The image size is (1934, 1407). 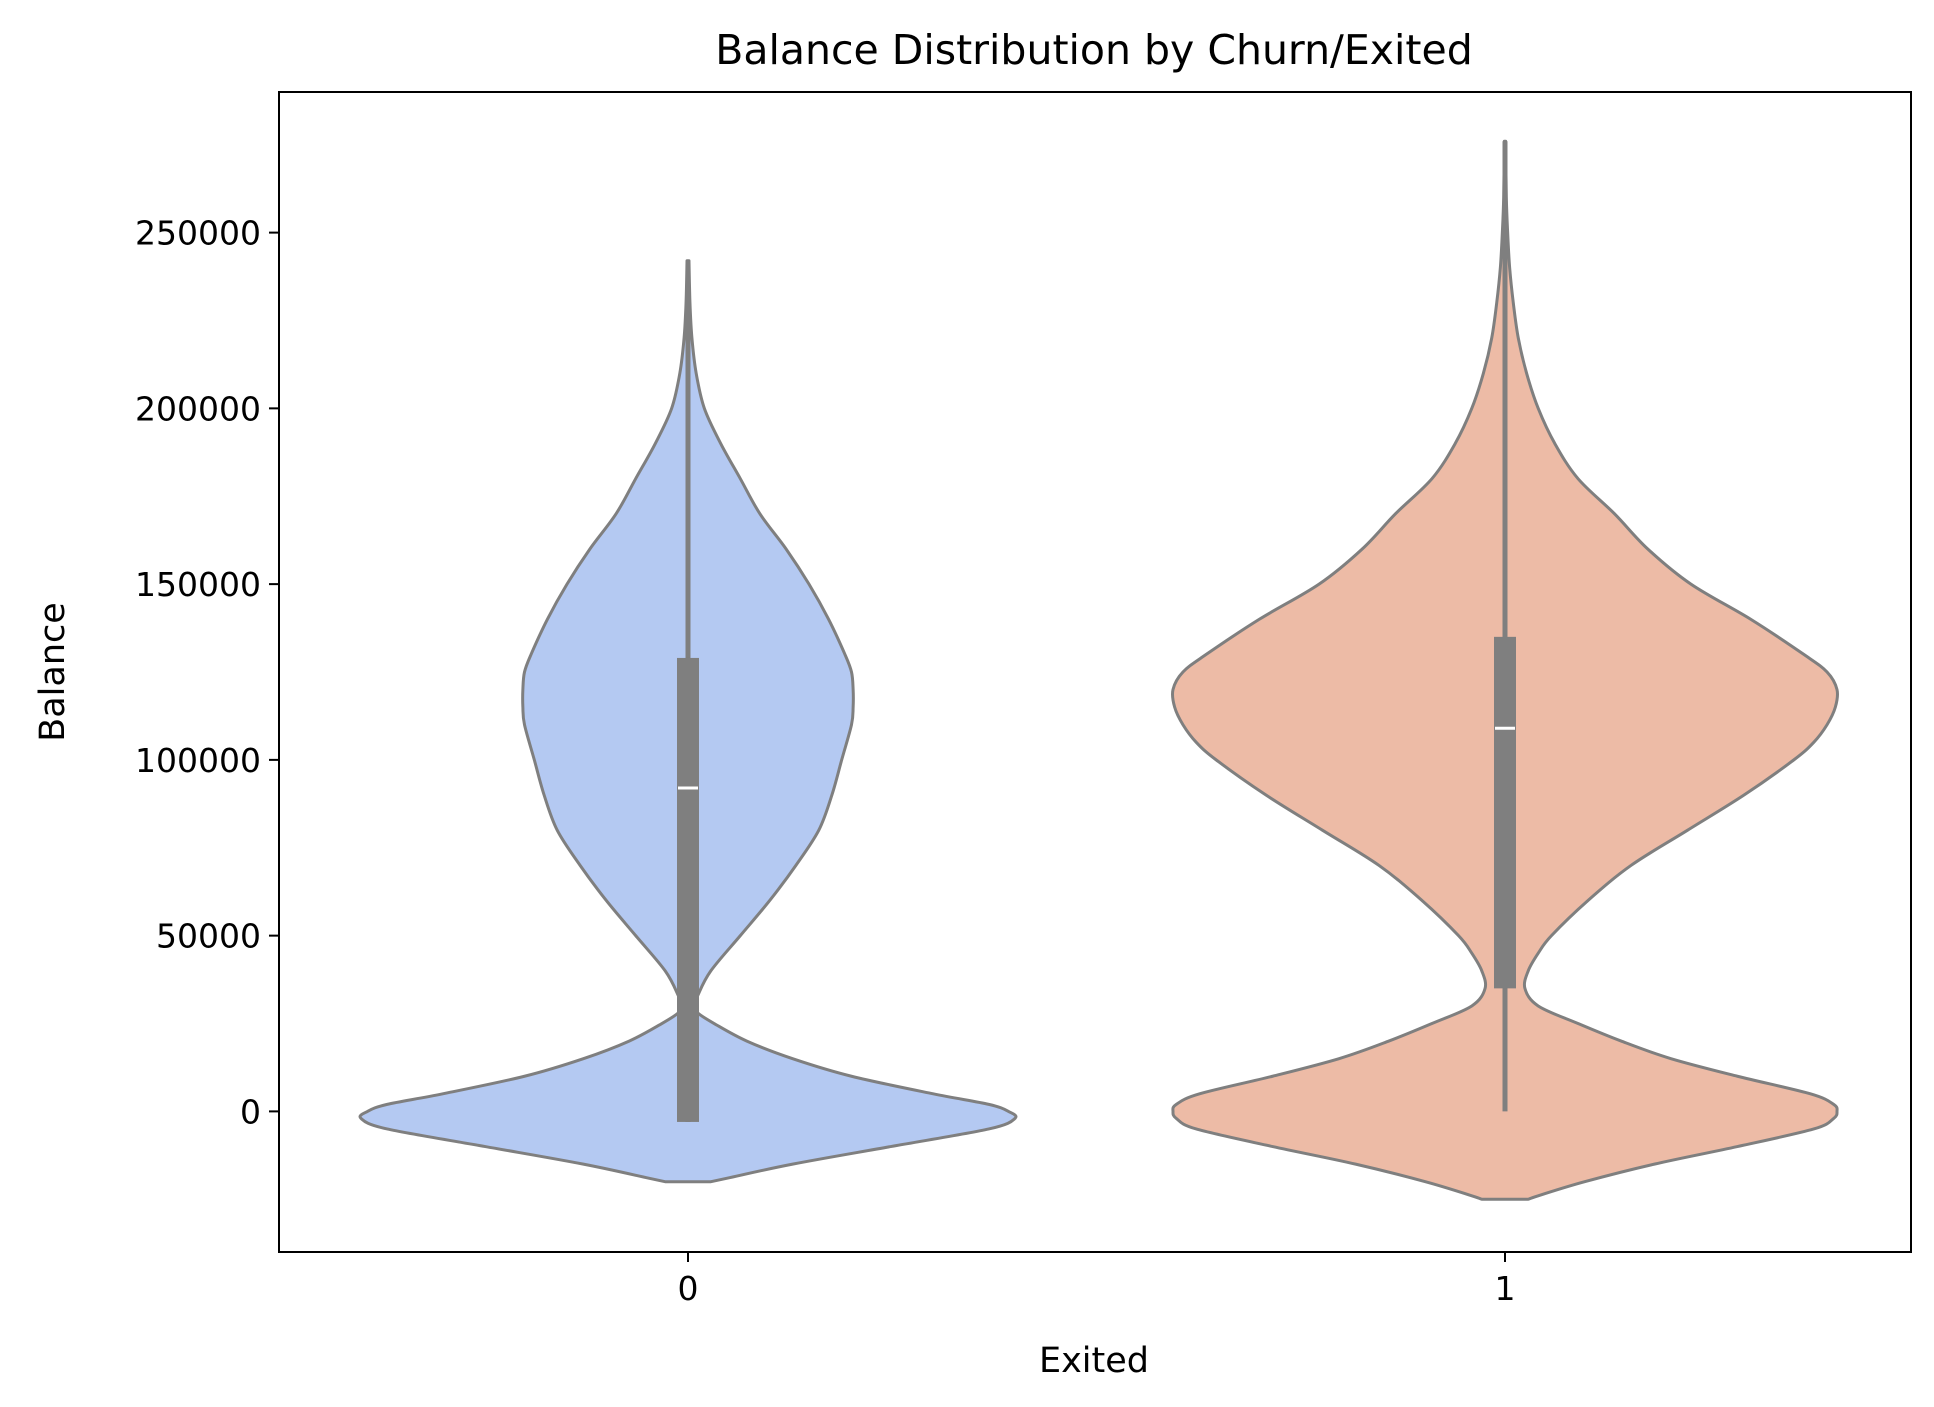 What do you see at coordinates (250, 1111) in the screenshot?
I see `y-tick-label: 0` at bounding box center [250, 1111].